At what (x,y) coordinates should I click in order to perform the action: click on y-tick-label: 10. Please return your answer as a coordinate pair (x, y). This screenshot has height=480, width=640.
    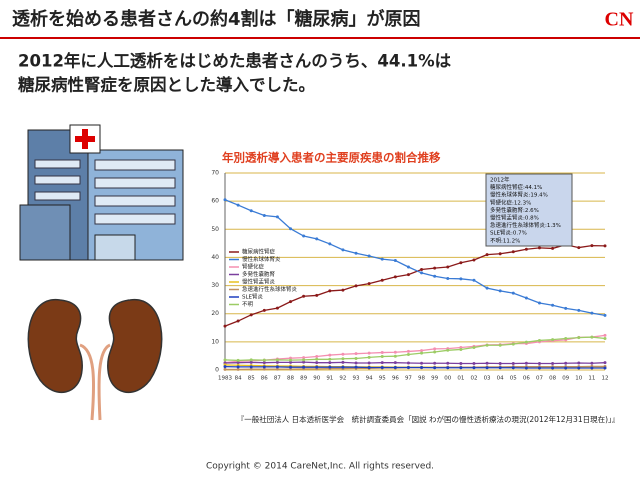
    Looking at the image, I should click on (215, 341).